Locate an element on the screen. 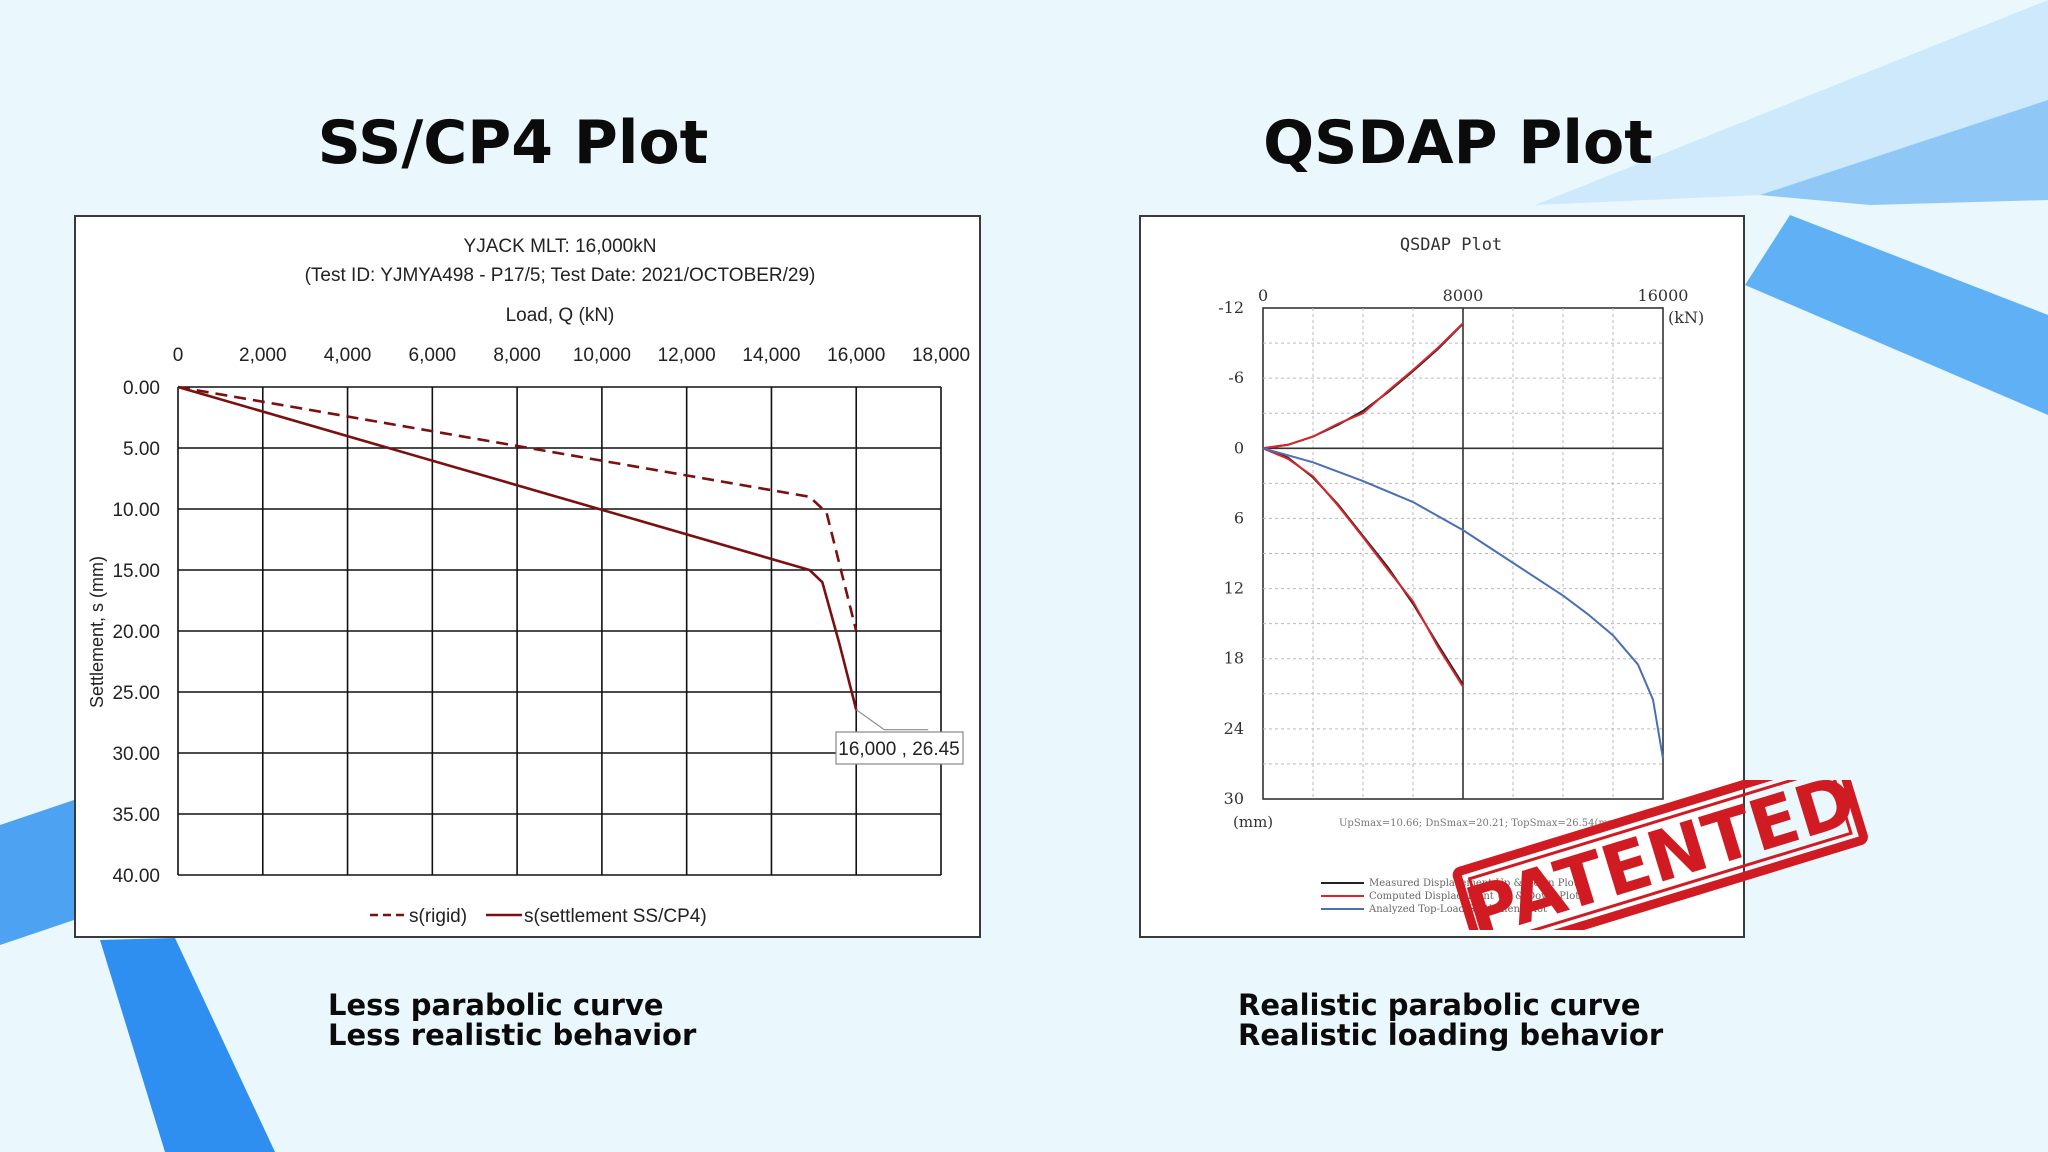 The width and height of the screenshot is (2048, 1152). ss-cp4-caption-line1: Less parabolic curve is located at coordinates (496, 1005).